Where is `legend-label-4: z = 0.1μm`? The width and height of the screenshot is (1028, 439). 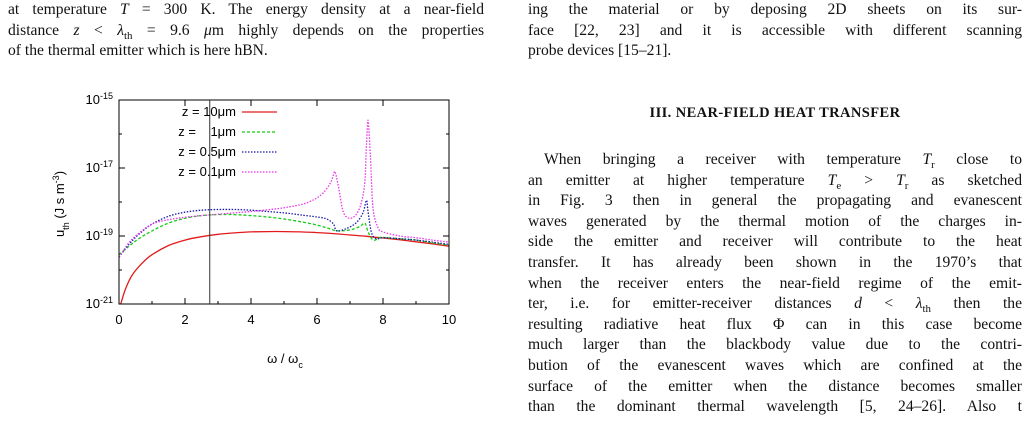
legend-label-4: z = 0.1μm is located at coordinates (207, 171).